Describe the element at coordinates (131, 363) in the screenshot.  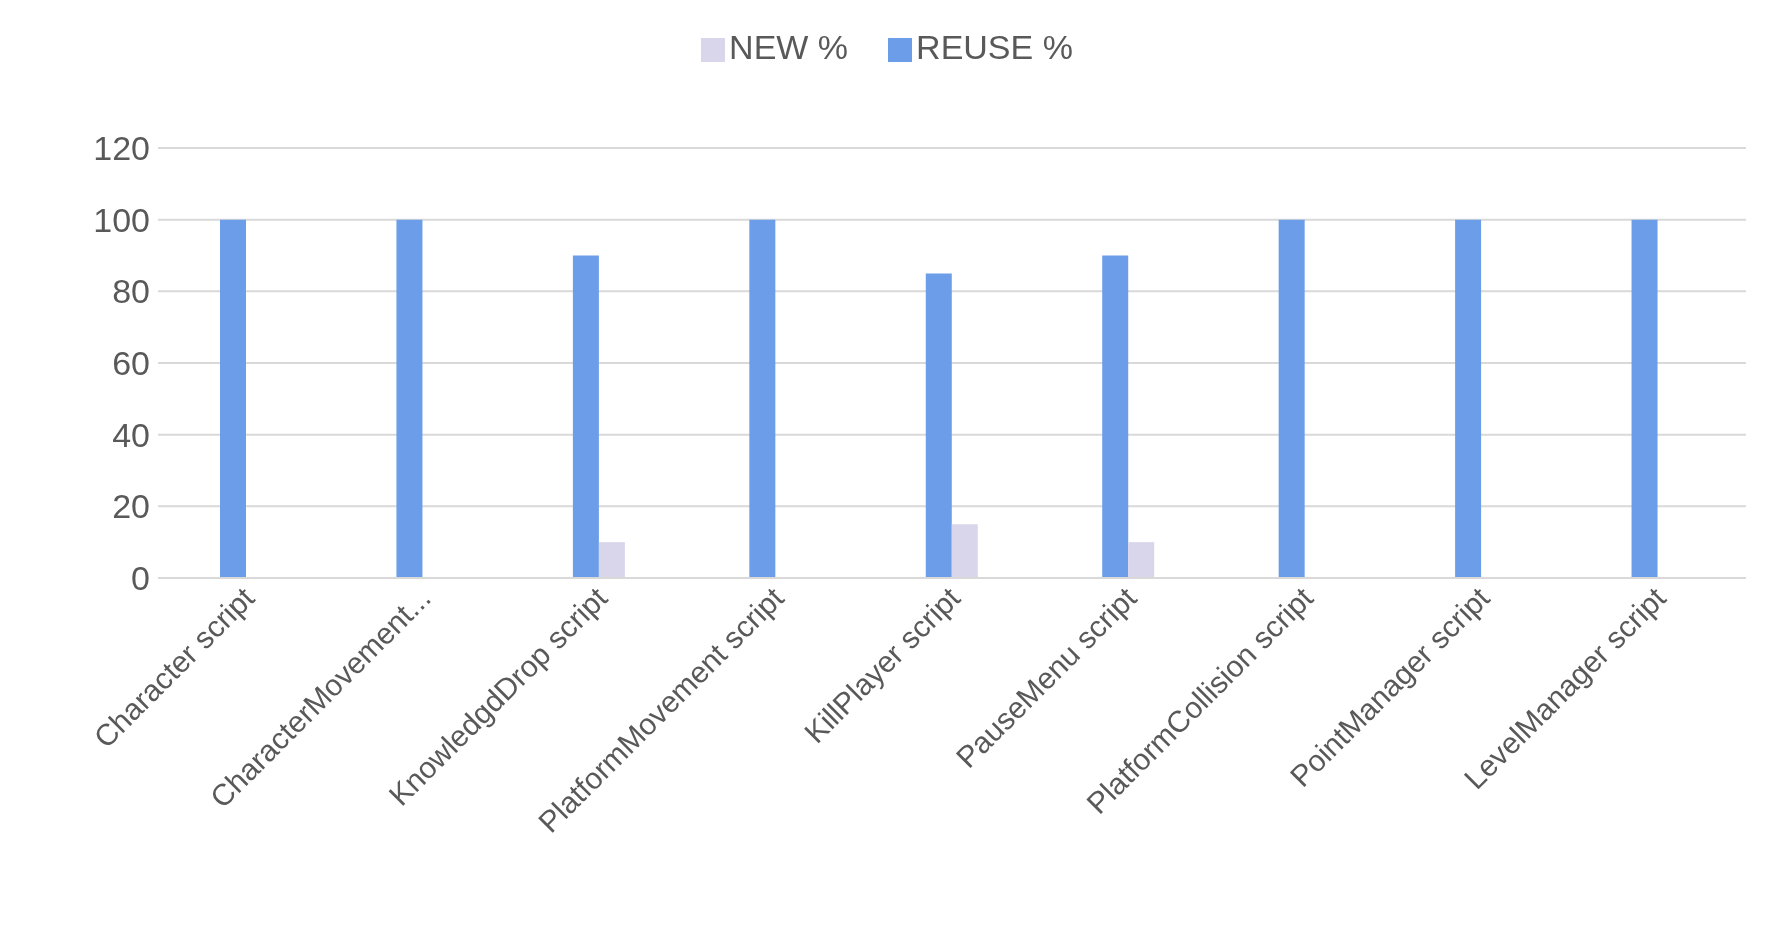
I see `y-tick-label: 60` at that location.